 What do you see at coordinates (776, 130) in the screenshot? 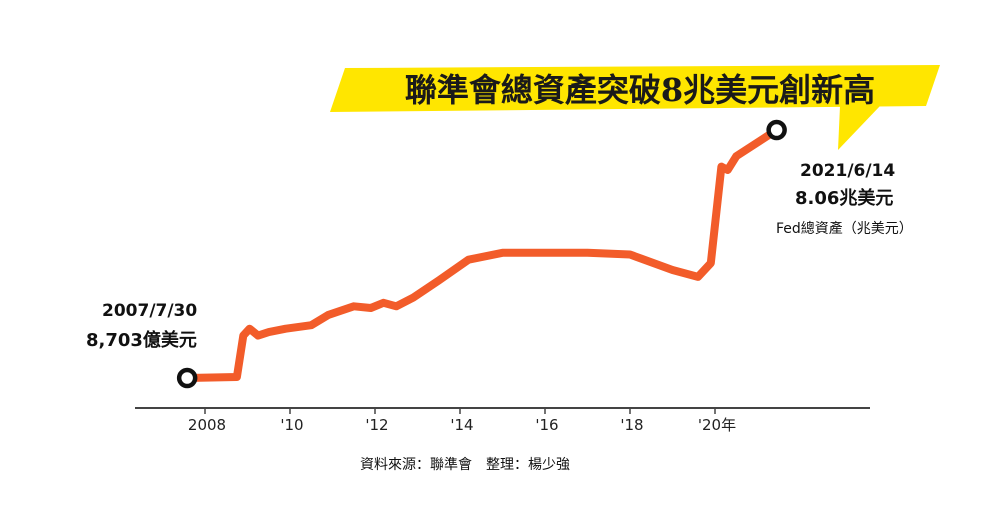
I see `end-point-marker` at bounding box center [776, 130].